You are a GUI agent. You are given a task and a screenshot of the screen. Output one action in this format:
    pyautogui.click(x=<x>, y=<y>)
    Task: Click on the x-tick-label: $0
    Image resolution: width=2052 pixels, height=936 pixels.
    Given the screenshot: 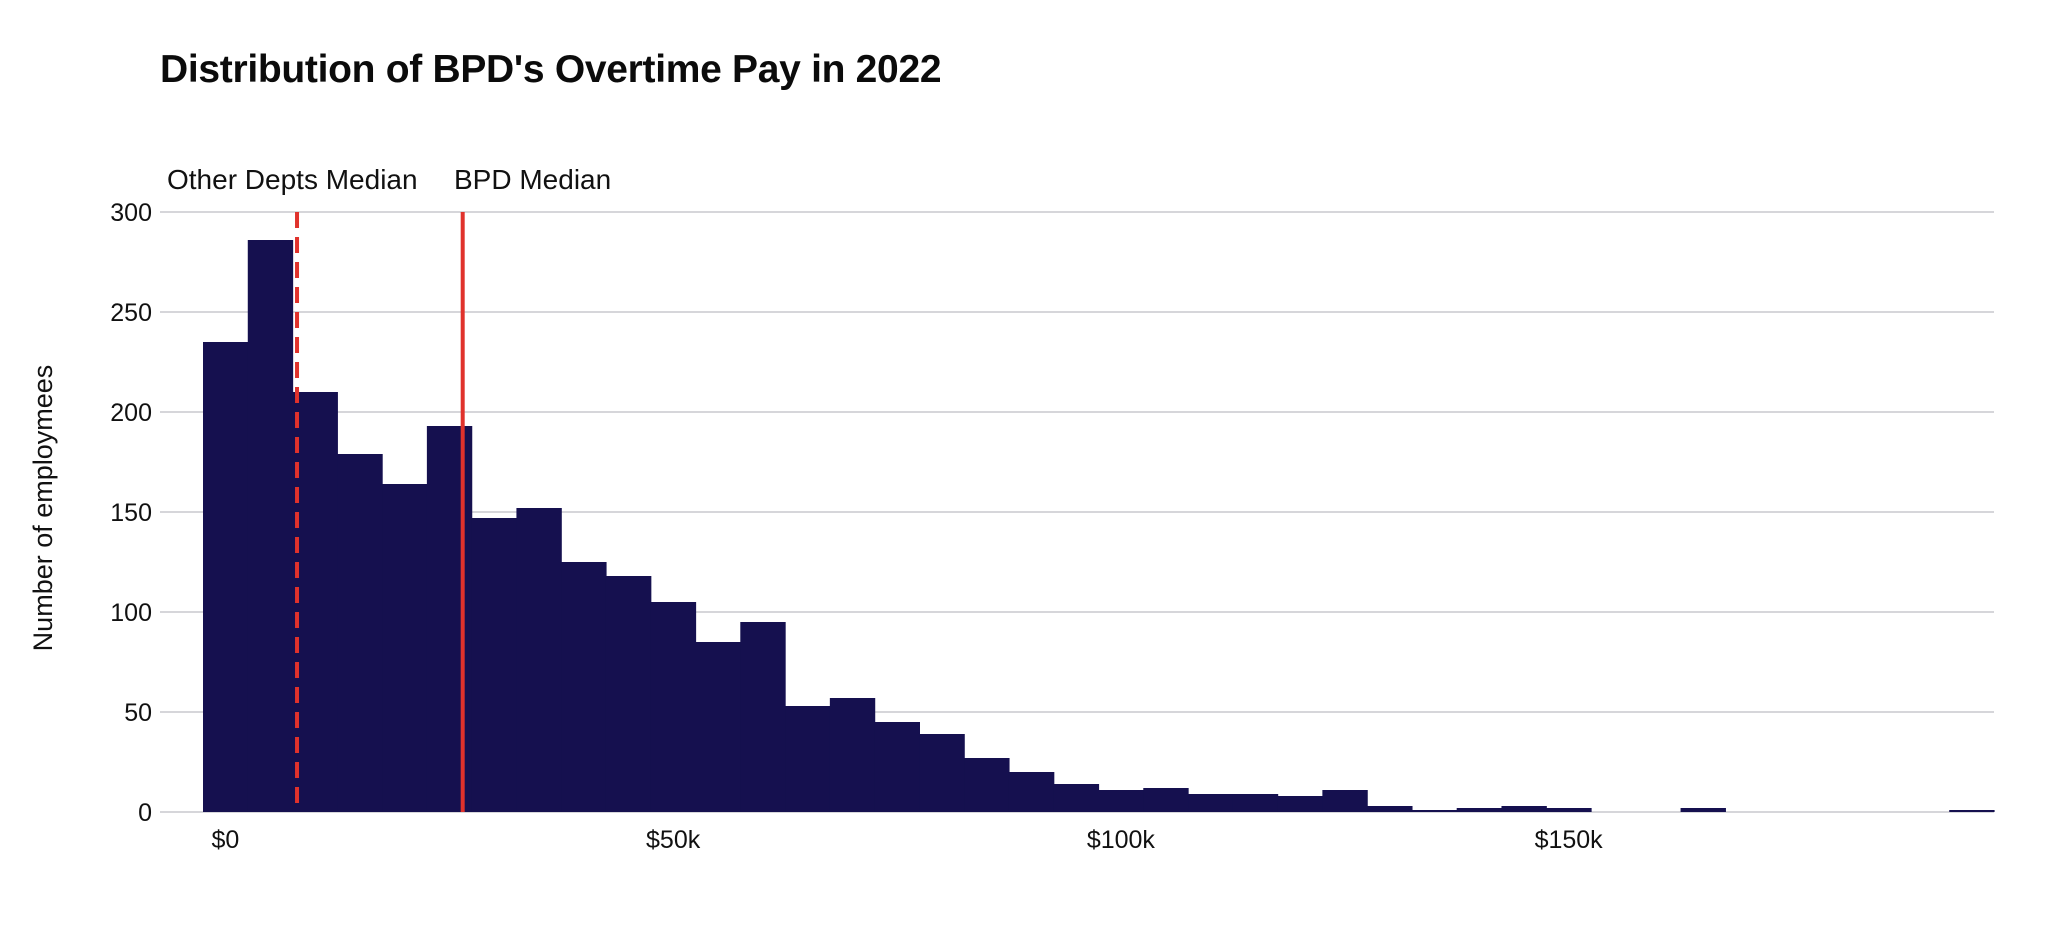 What is the action you would take?
    pyautogui.click(x=225, y=840)
    